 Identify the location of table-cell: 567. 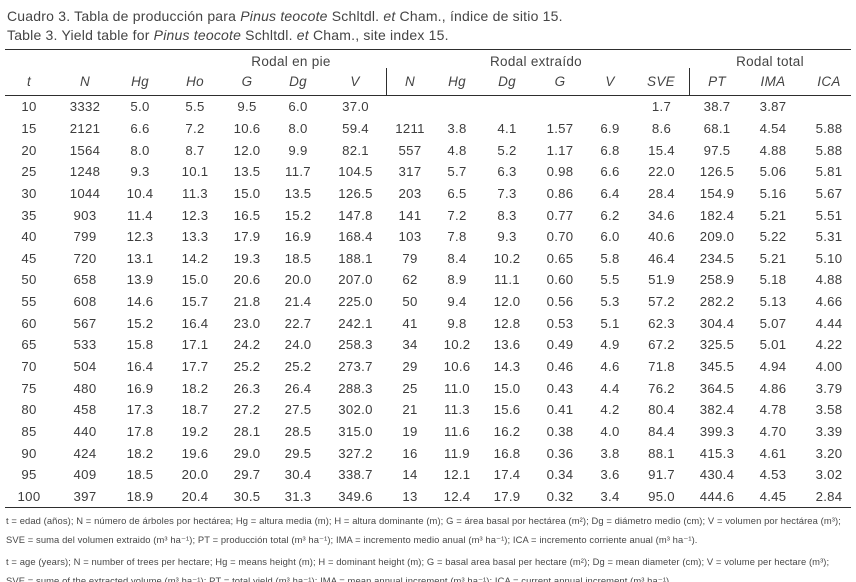
(85, 323).